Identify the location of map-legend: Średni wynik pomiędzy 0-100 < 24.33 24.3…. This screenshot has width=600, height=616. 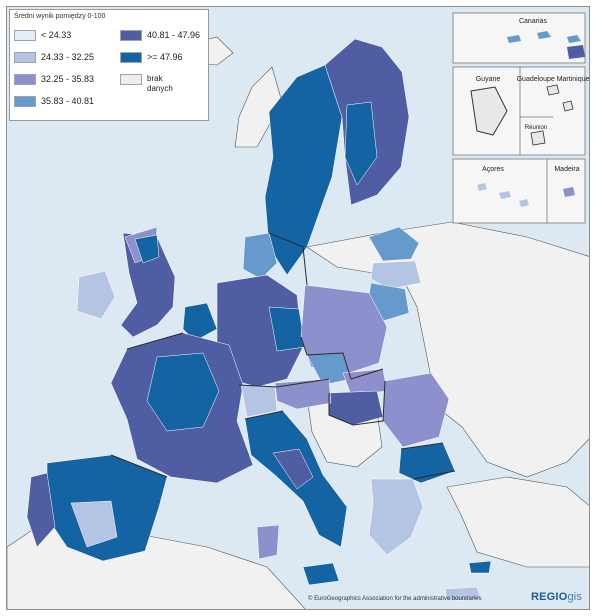
(109, 65).